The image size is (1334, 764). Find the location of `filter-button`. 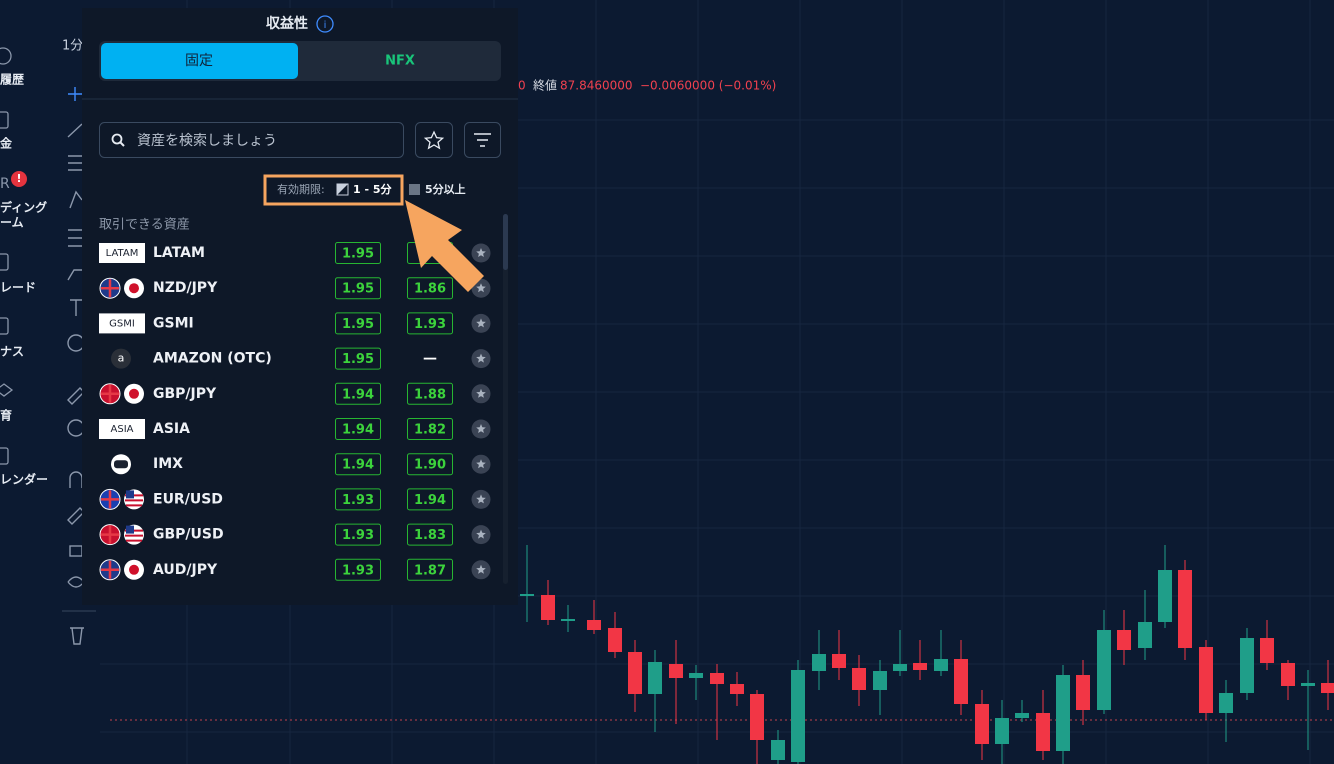

filter-button is located at coordinates (482, 140).